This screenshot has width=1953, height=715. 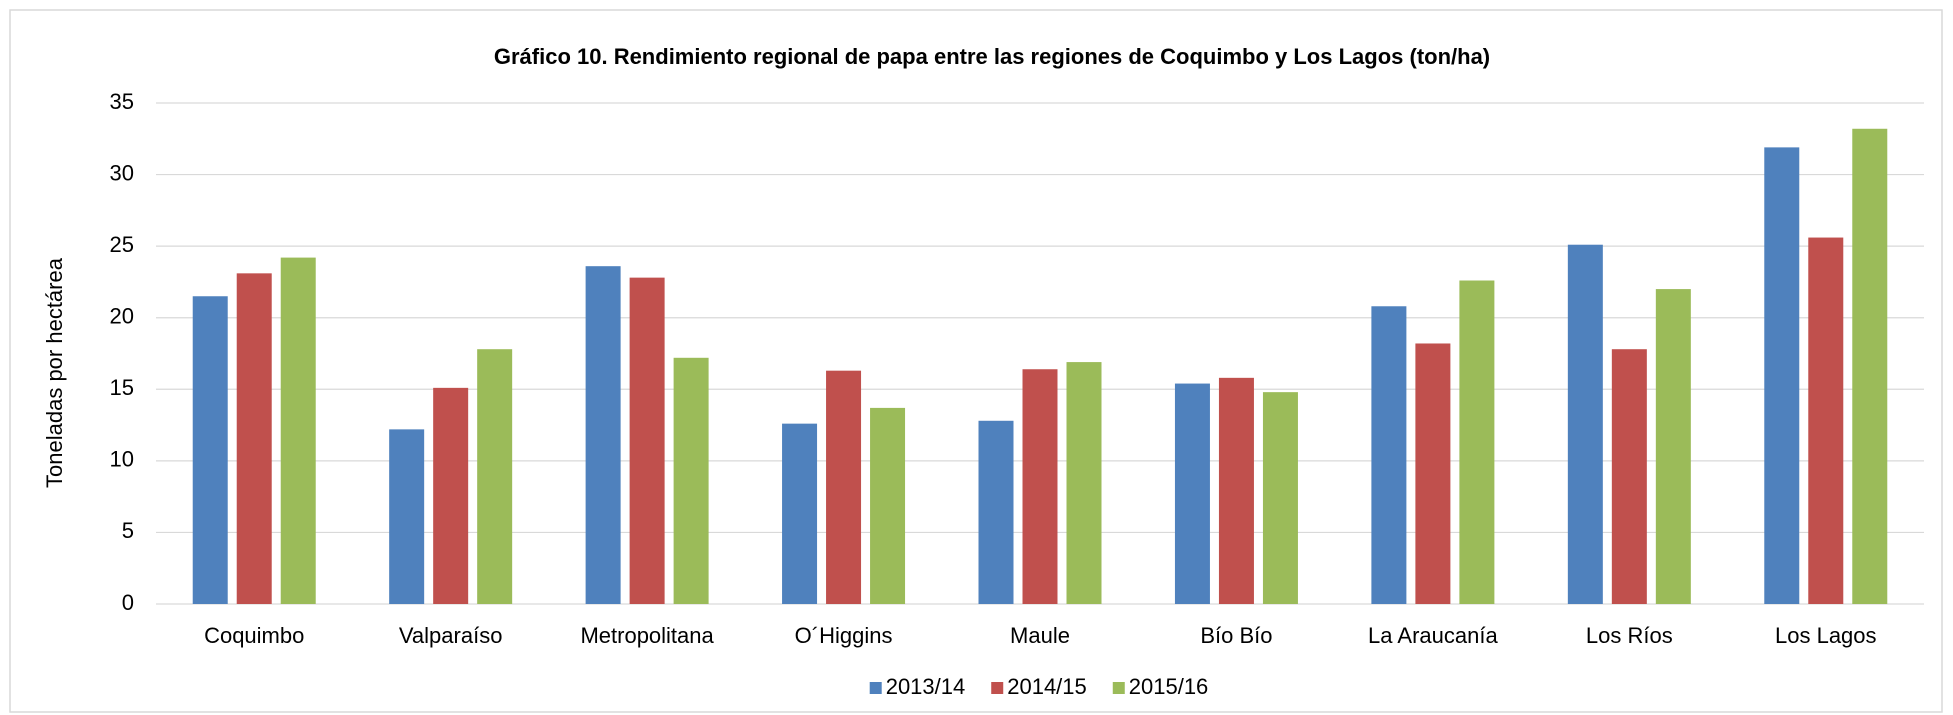 I want to click on y-tick-label: 0, so click(x=128, y=602).